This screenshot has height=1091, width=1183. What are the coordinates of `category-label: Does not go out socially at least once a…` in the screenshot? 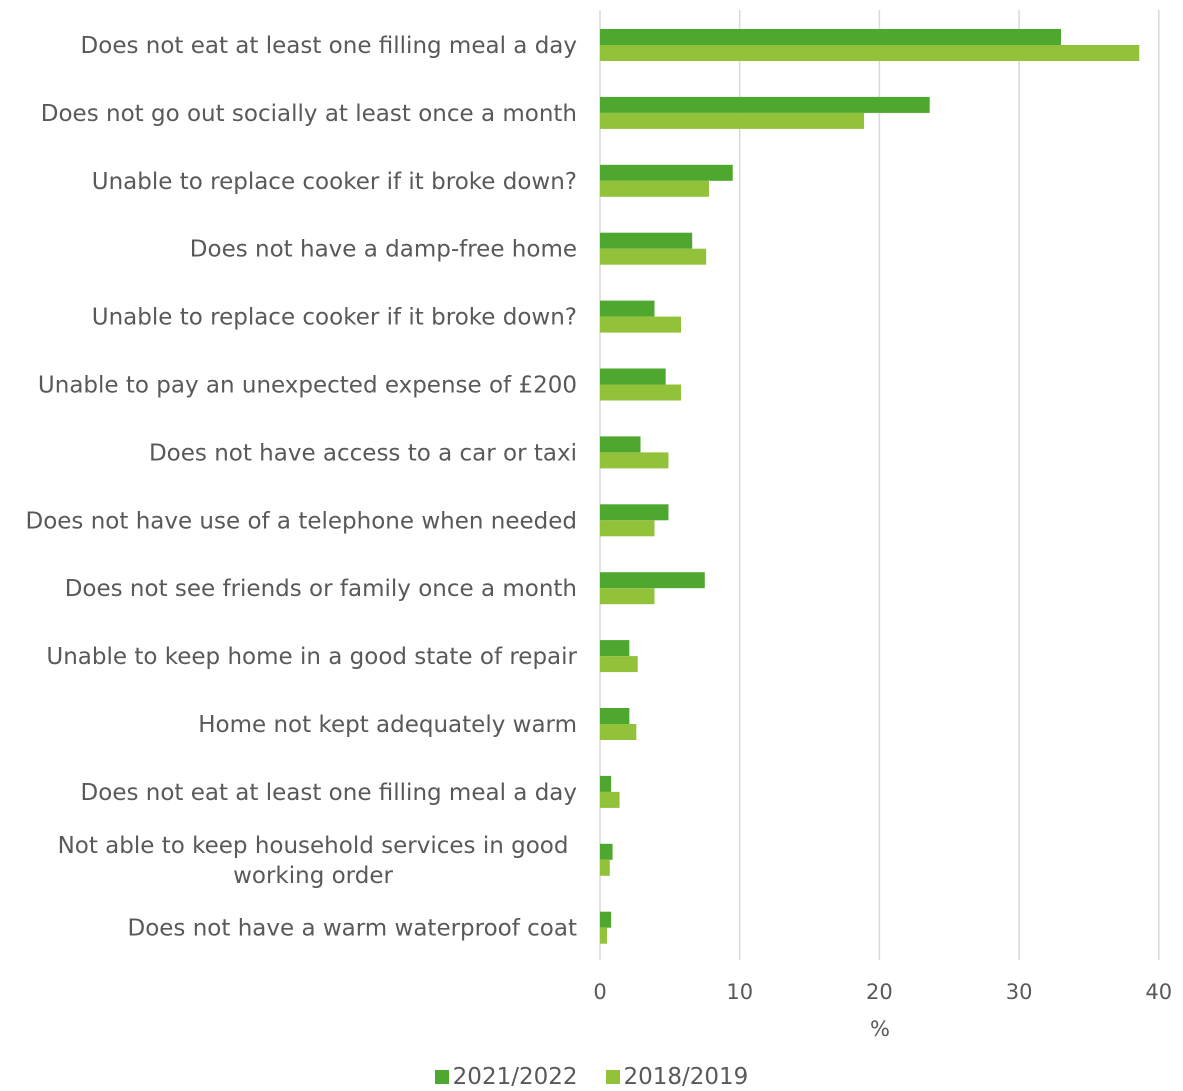 It's located at (309, 114).